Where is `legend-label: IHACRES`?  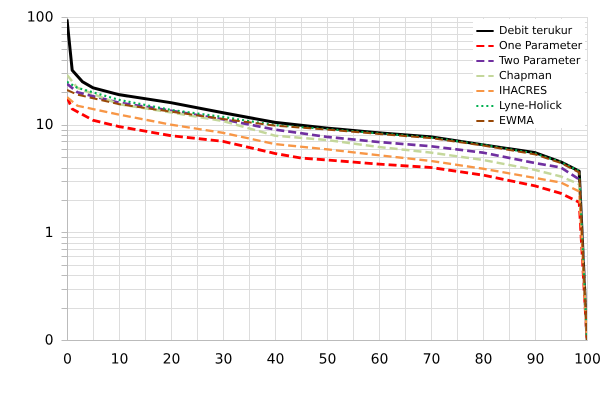 legend-label: IHACRES is located at coordinates (523, 90).